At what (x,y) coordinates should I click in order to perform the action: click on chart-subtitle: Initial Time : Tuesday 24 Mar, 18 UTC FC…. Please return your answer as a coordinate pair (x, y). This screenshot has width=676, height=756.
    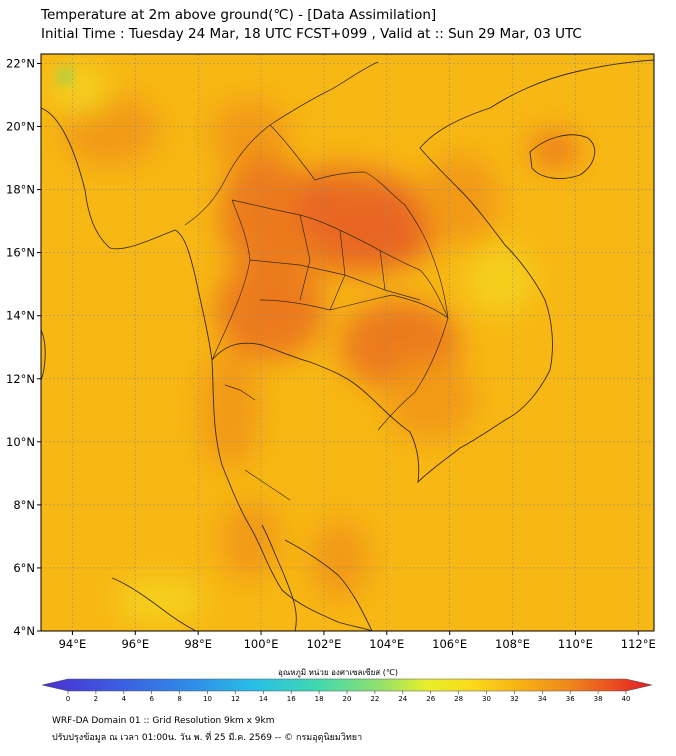
    Looking at the image, I should click on (311, 34).